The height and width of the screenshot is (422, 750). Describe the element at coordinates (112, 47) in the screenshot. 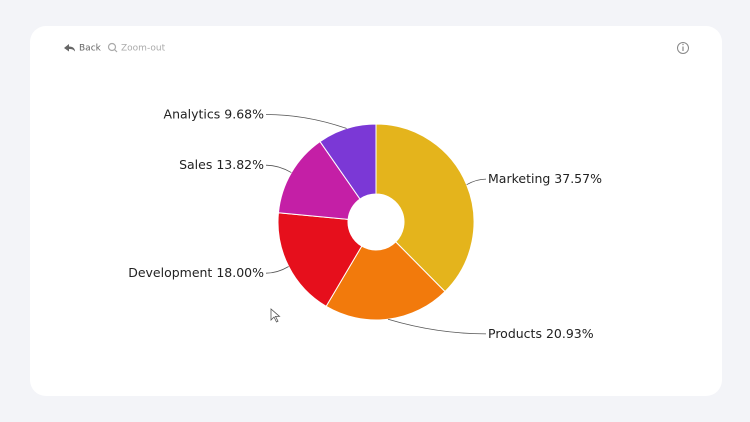

I see `zoom-icon` at that location.